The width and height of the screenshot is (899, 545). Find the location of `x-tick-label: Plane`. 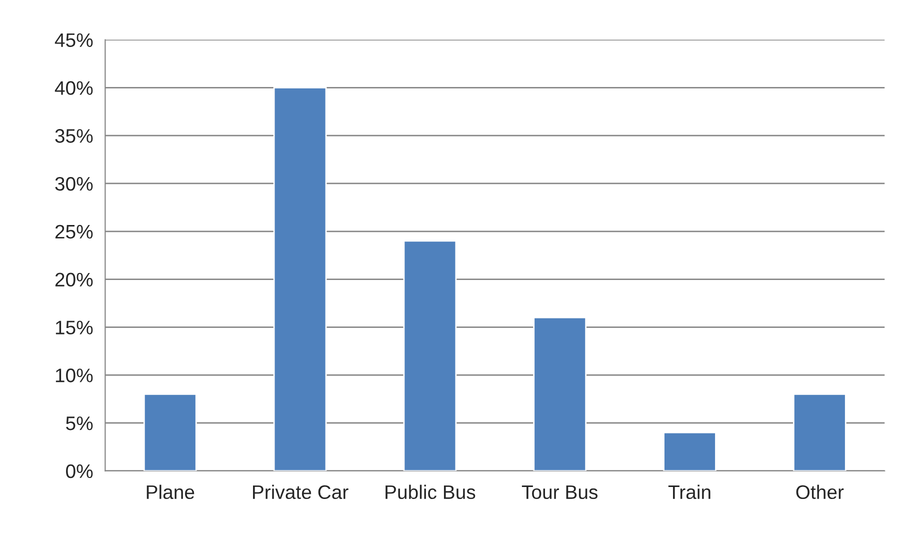

x-tick-label: Plane is located at coordinates (170, 492).